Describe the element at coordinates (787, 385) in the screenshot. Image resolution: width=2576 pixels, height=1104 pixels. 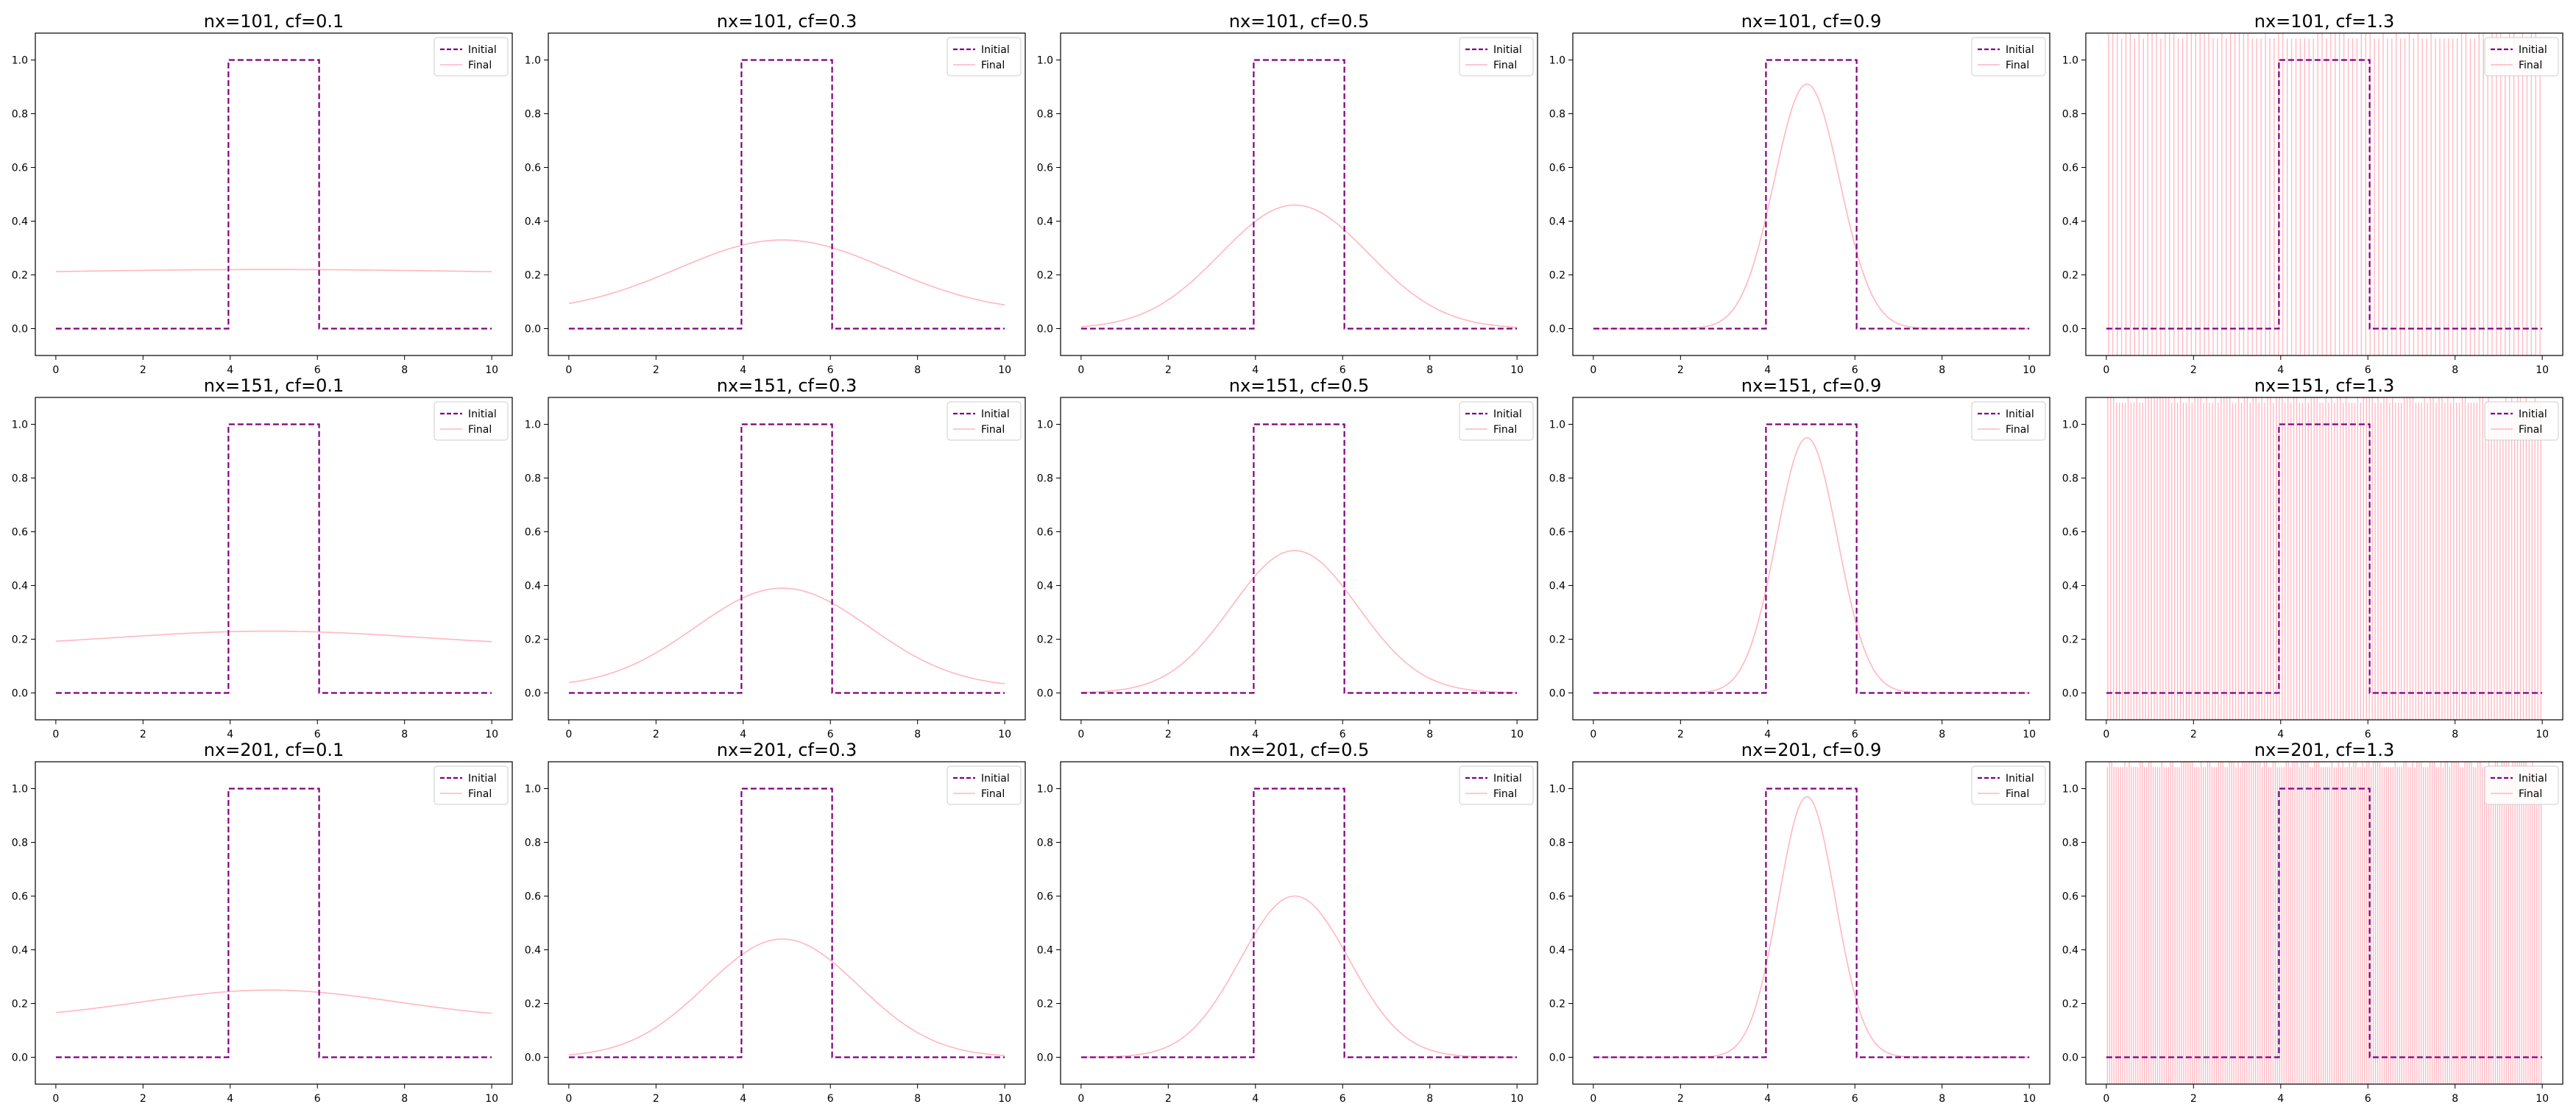
I see `subplot-title: nx=151, cf=0.3` at that location.